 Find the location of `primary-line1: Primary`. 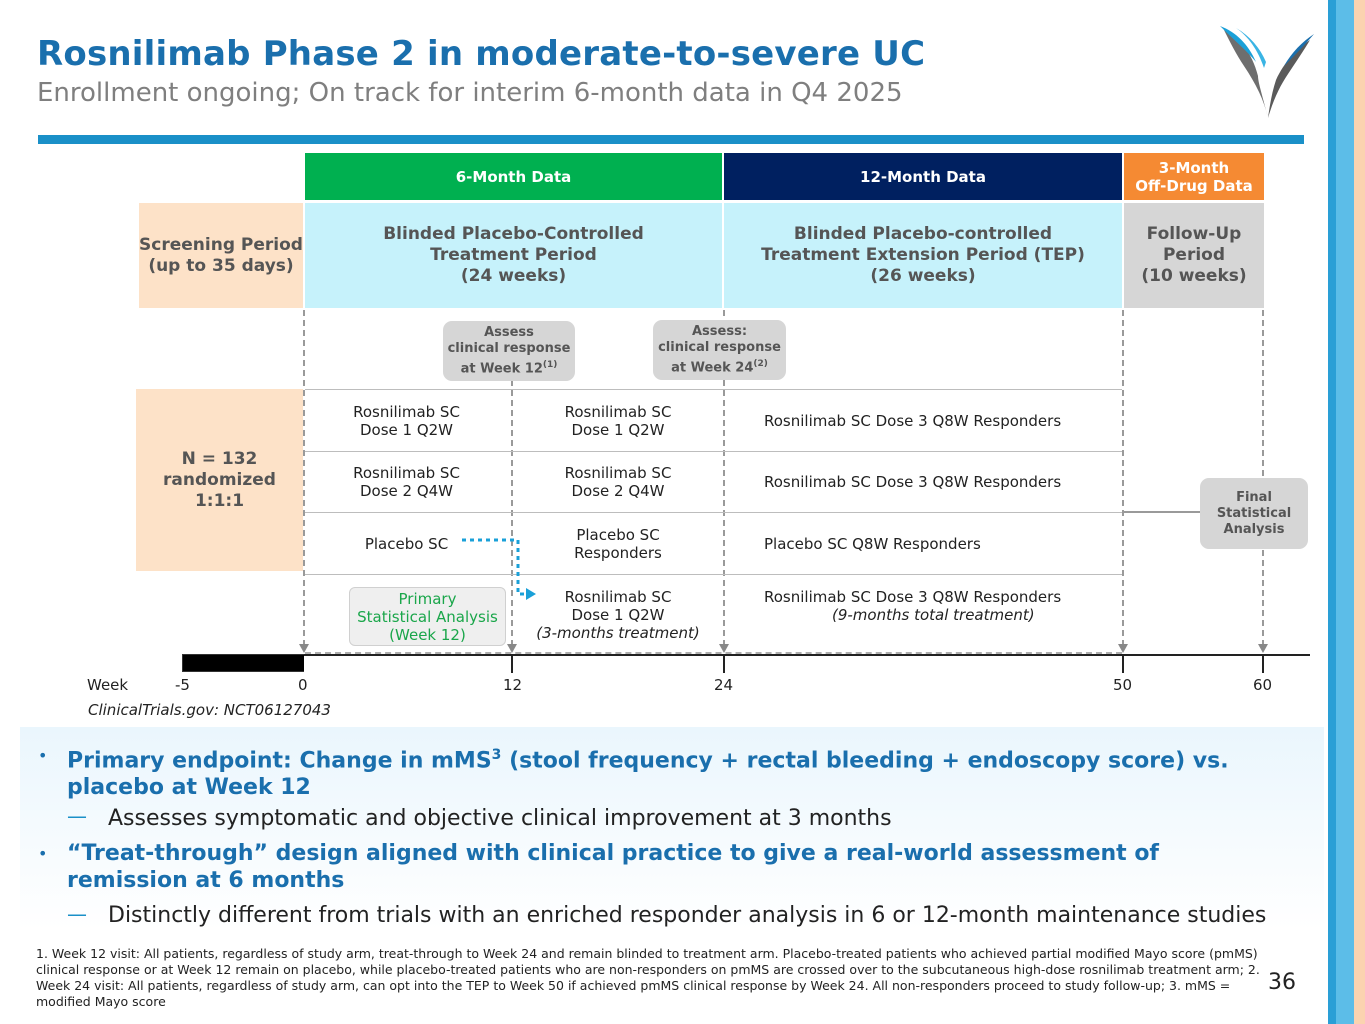

primary-line1: Primary is located at coordinates (427, 598).